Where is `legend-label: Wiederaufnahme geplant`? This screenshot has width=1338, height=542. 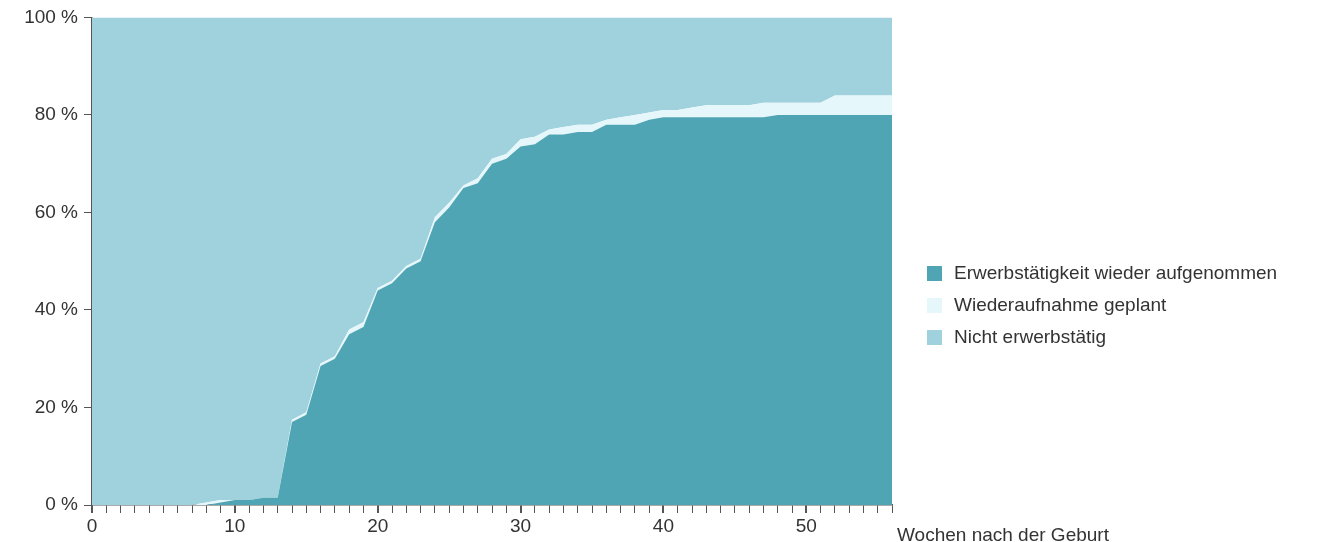
legend-label: Wiederaufnahme geplant is located at coordinates (1060, 305).